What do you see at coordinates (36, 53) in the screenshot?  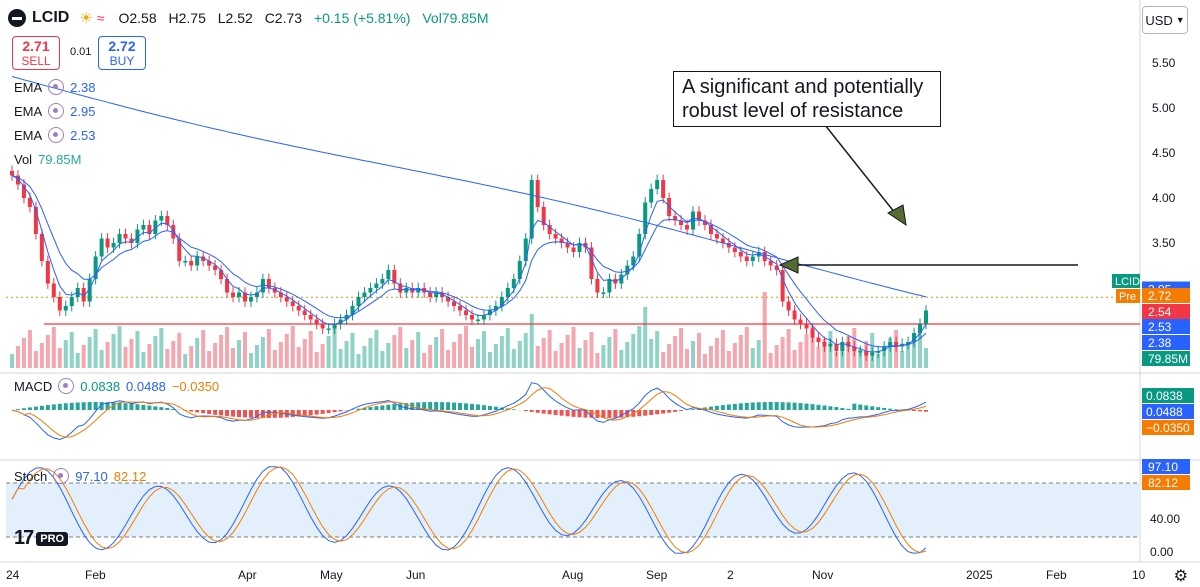 I see `sell-button: 2.71 SELL` at bounding box center [36, 53].